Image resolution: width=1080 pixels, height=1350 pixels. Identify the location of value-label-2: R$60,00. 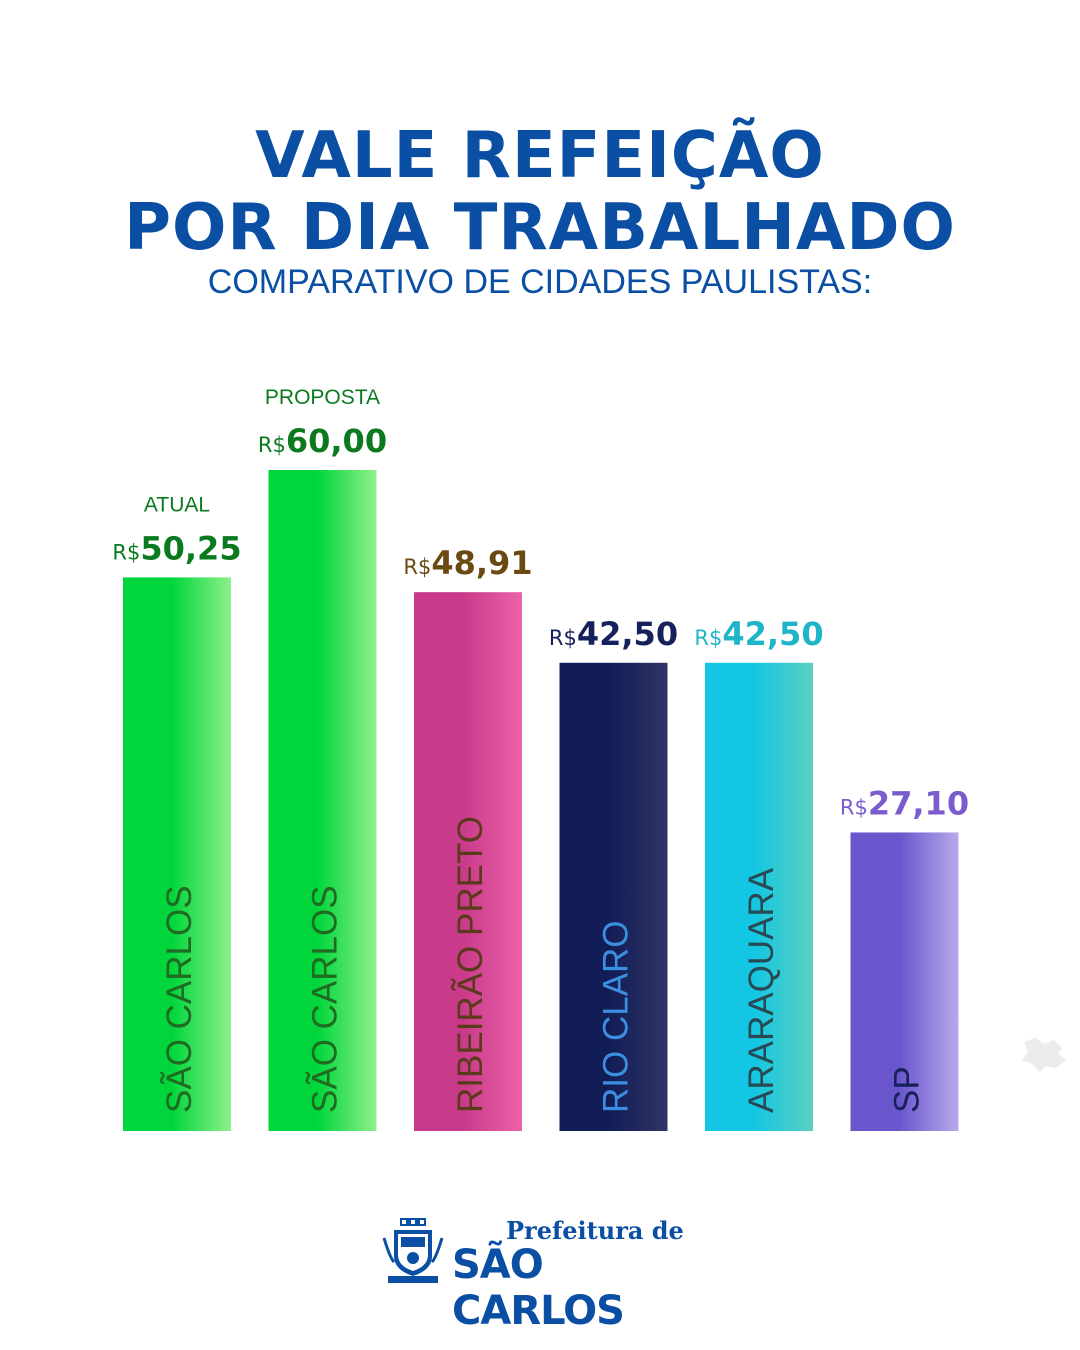
(322, 441).